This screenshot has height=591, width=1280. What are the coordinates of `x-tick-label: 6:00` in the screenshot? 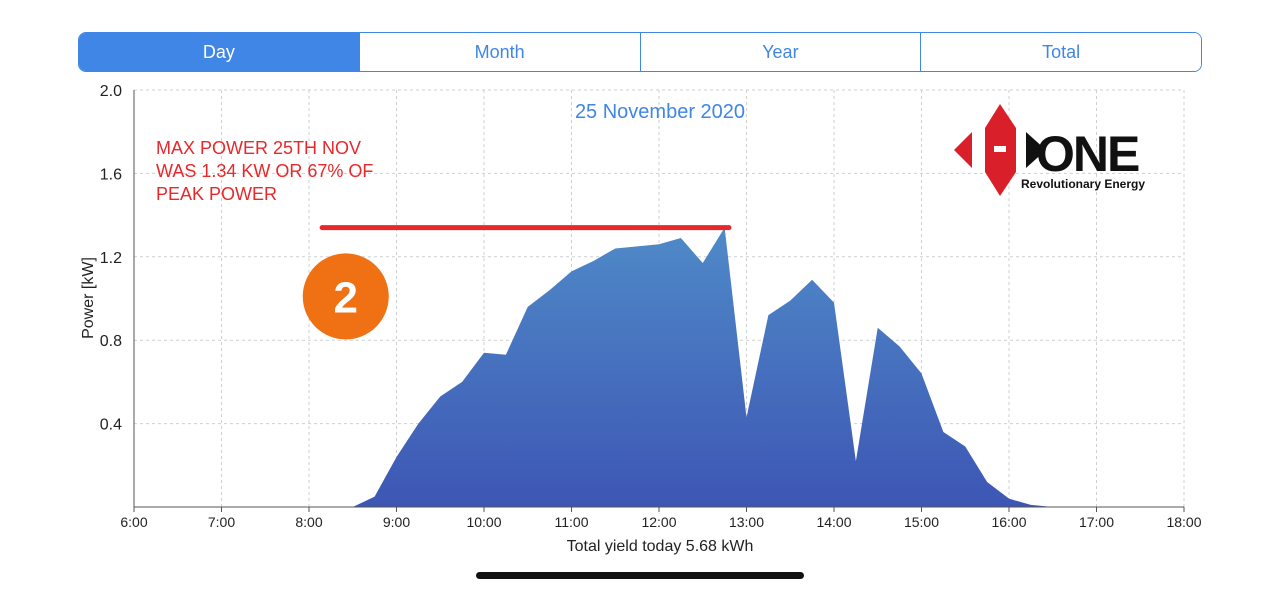 It's located at (133, 522).